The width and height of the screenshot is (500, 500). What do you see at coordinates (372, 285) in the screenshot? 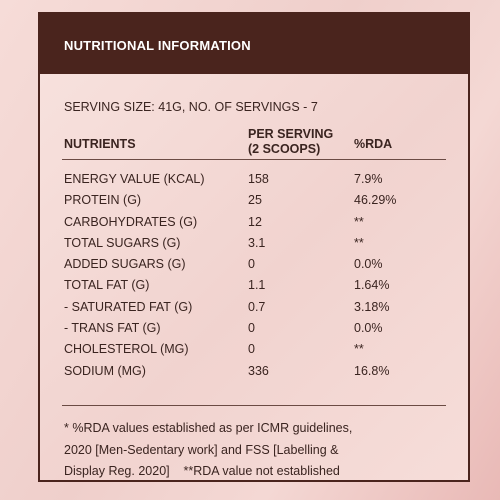
I see `rda-value: 1.64%` at bounding box center [372, 285].